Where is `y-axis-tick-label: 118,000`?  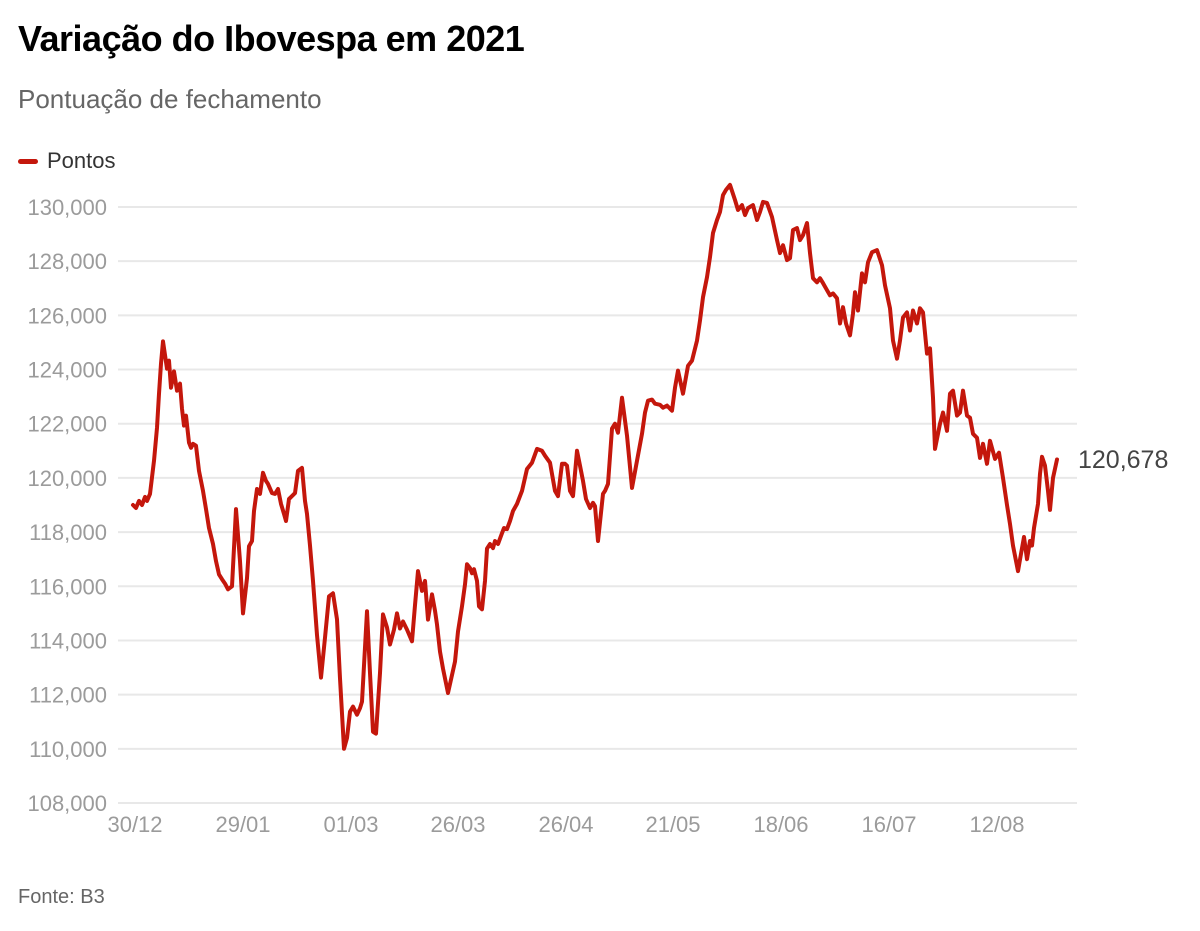 y-axis-tick-label: 118,000 is located at coordinates (68, 532).